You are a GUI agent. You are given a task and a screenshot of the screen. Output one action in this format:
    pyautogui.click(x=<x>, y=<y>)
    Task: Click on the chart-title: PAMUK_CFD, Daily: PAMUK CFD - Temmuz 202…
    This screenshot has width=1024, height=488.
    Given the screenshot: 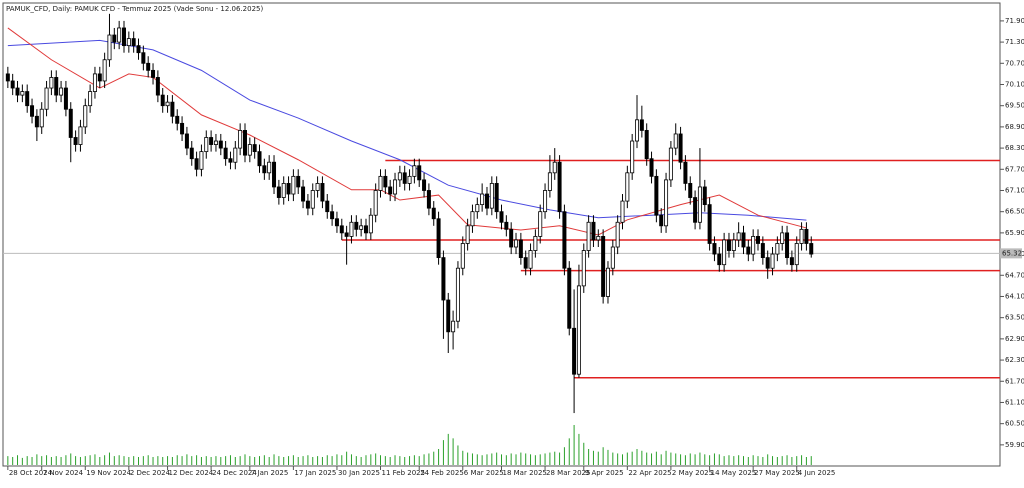 What is the action you would take?
    pyautogui.click(x=134, y=9)
    